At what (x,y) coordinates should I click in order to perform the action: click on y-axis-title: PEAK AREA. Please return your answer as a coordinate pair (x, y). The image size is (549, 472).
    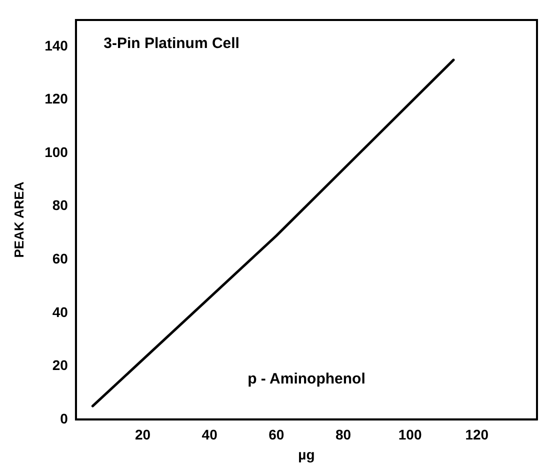
    Looking at the image, I should click on (18, 219).